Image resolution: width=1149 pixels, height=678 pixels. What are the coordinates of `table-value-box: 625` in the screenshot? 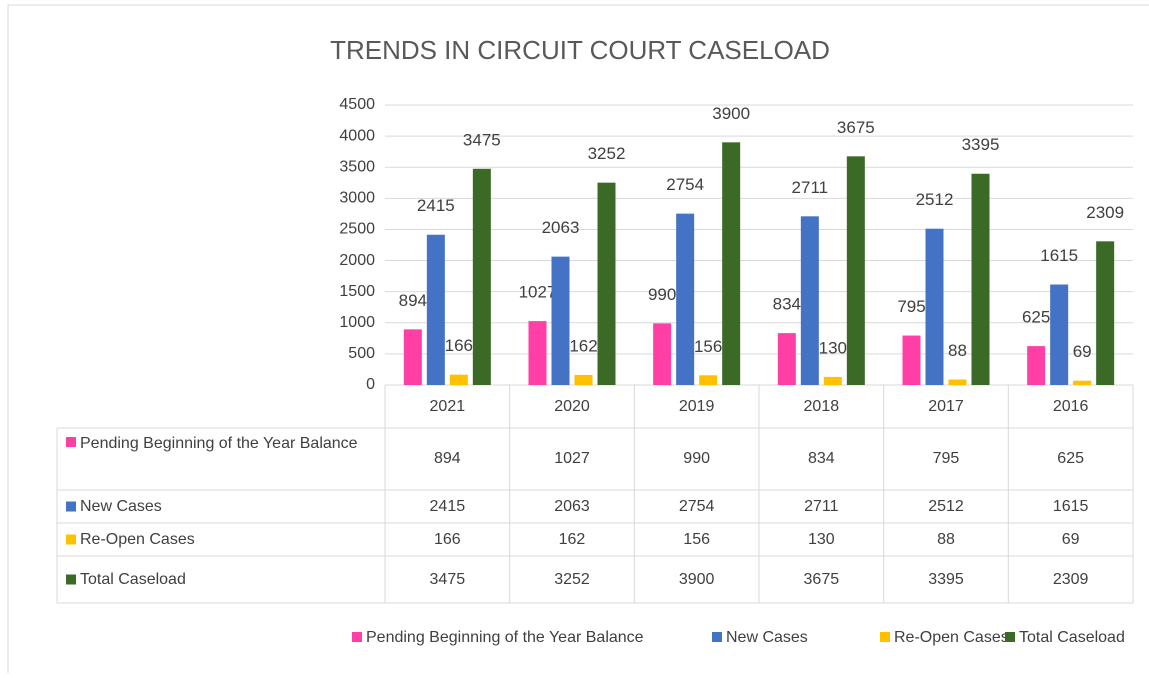 It's located at (1070, 458).